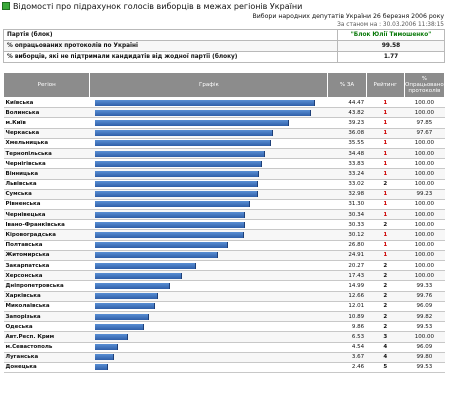 The height and width of the screenshot is (401, 450). I want to click on region-name: Запорізька, so click(46, 317).